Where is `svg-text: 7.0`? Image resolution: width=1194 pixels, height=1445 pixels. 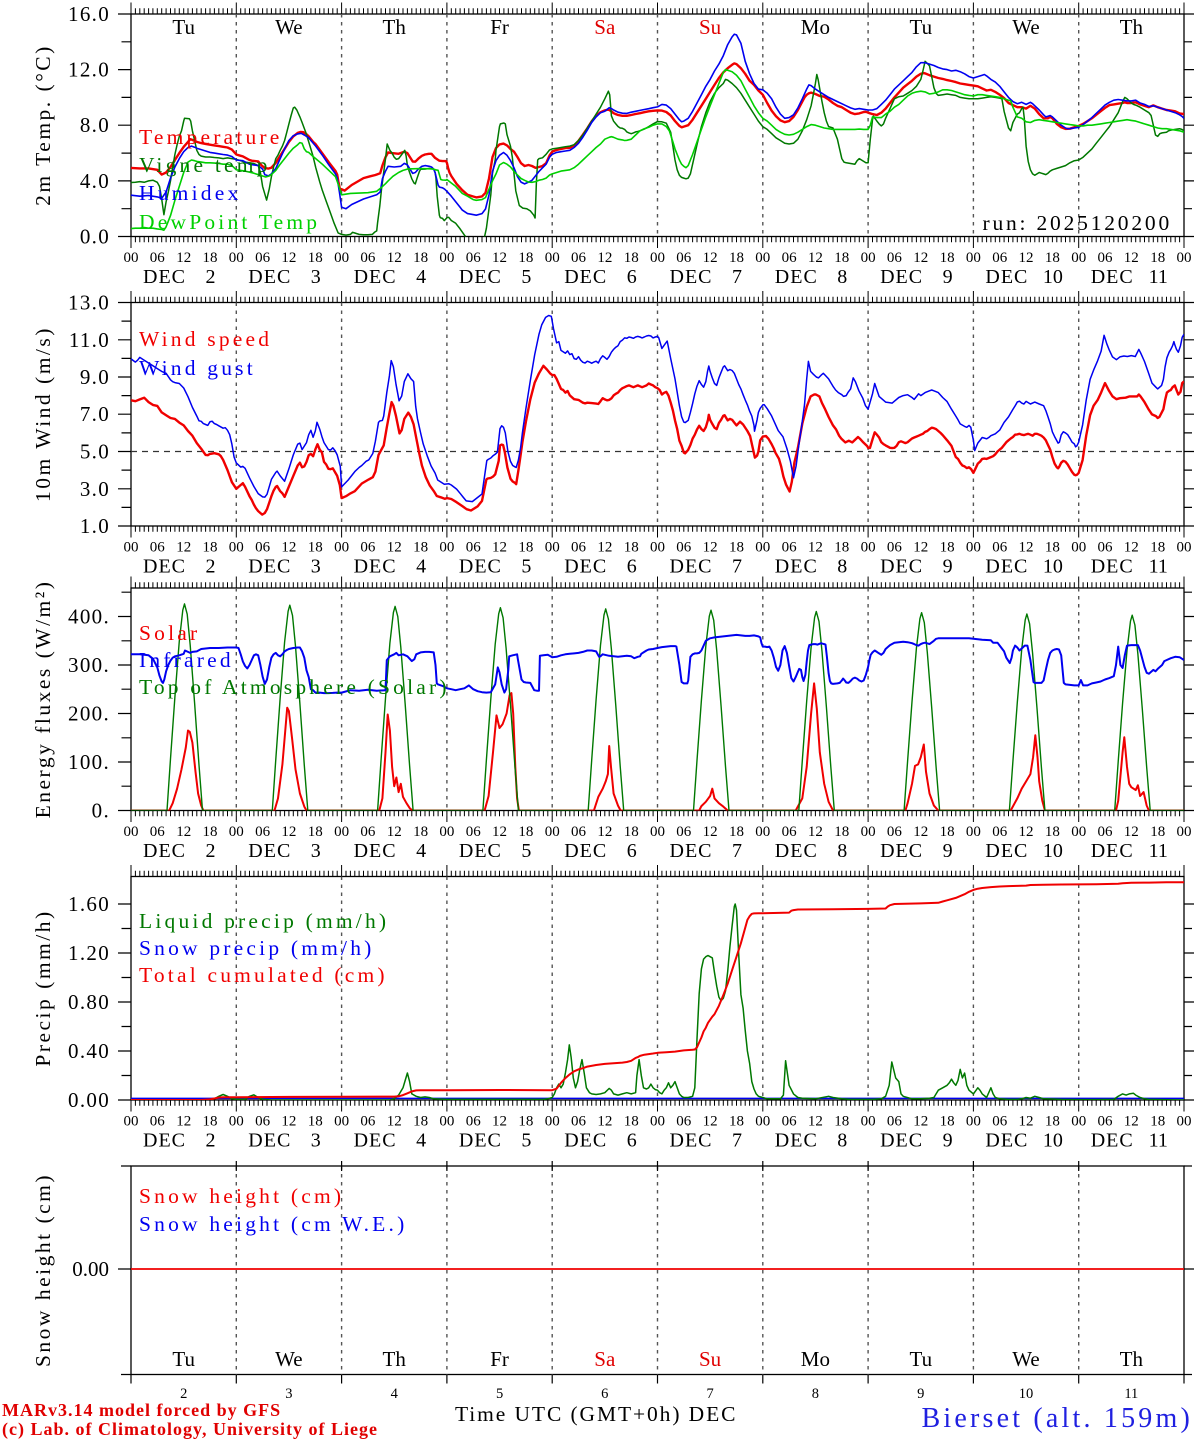 svg-text: 7.0 is located at coordinates (95, 414).